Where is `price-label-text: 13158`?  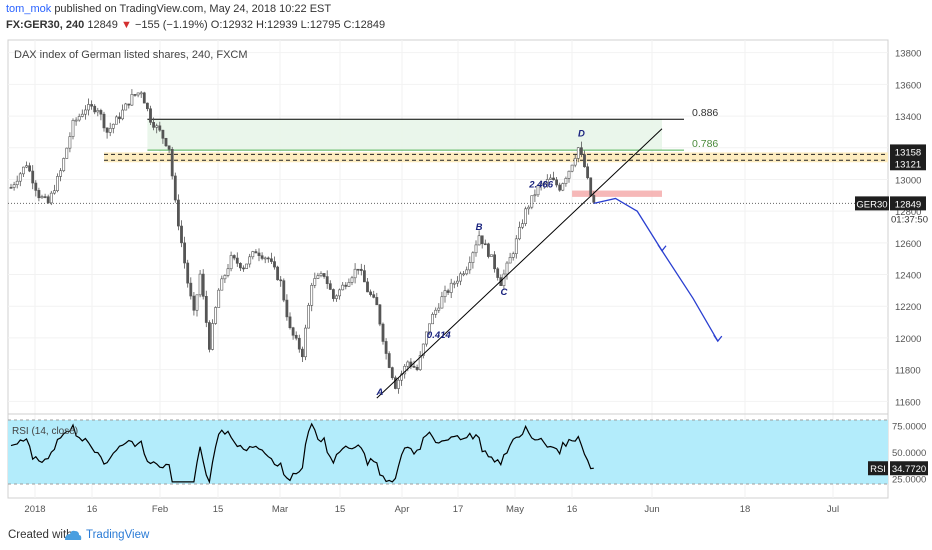
price-label-text: 13158 is located at coordinates (908, 152).